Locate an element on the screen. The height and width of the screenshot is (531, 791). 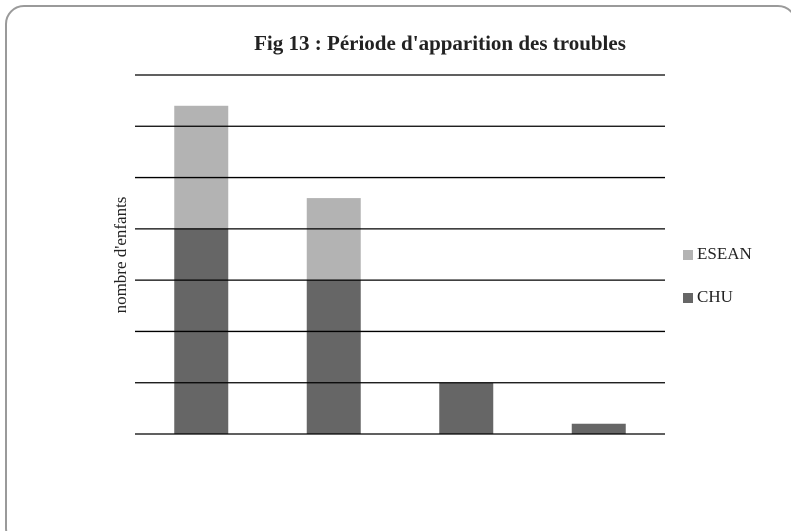
legend-label: ESEAN is located at coordinates (724, 253).